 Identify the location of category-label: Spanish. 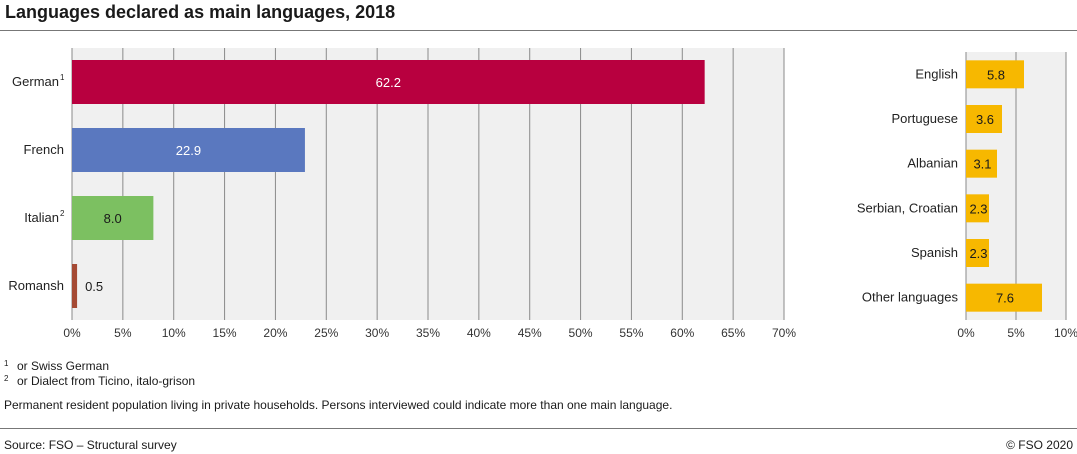
(934, 252).